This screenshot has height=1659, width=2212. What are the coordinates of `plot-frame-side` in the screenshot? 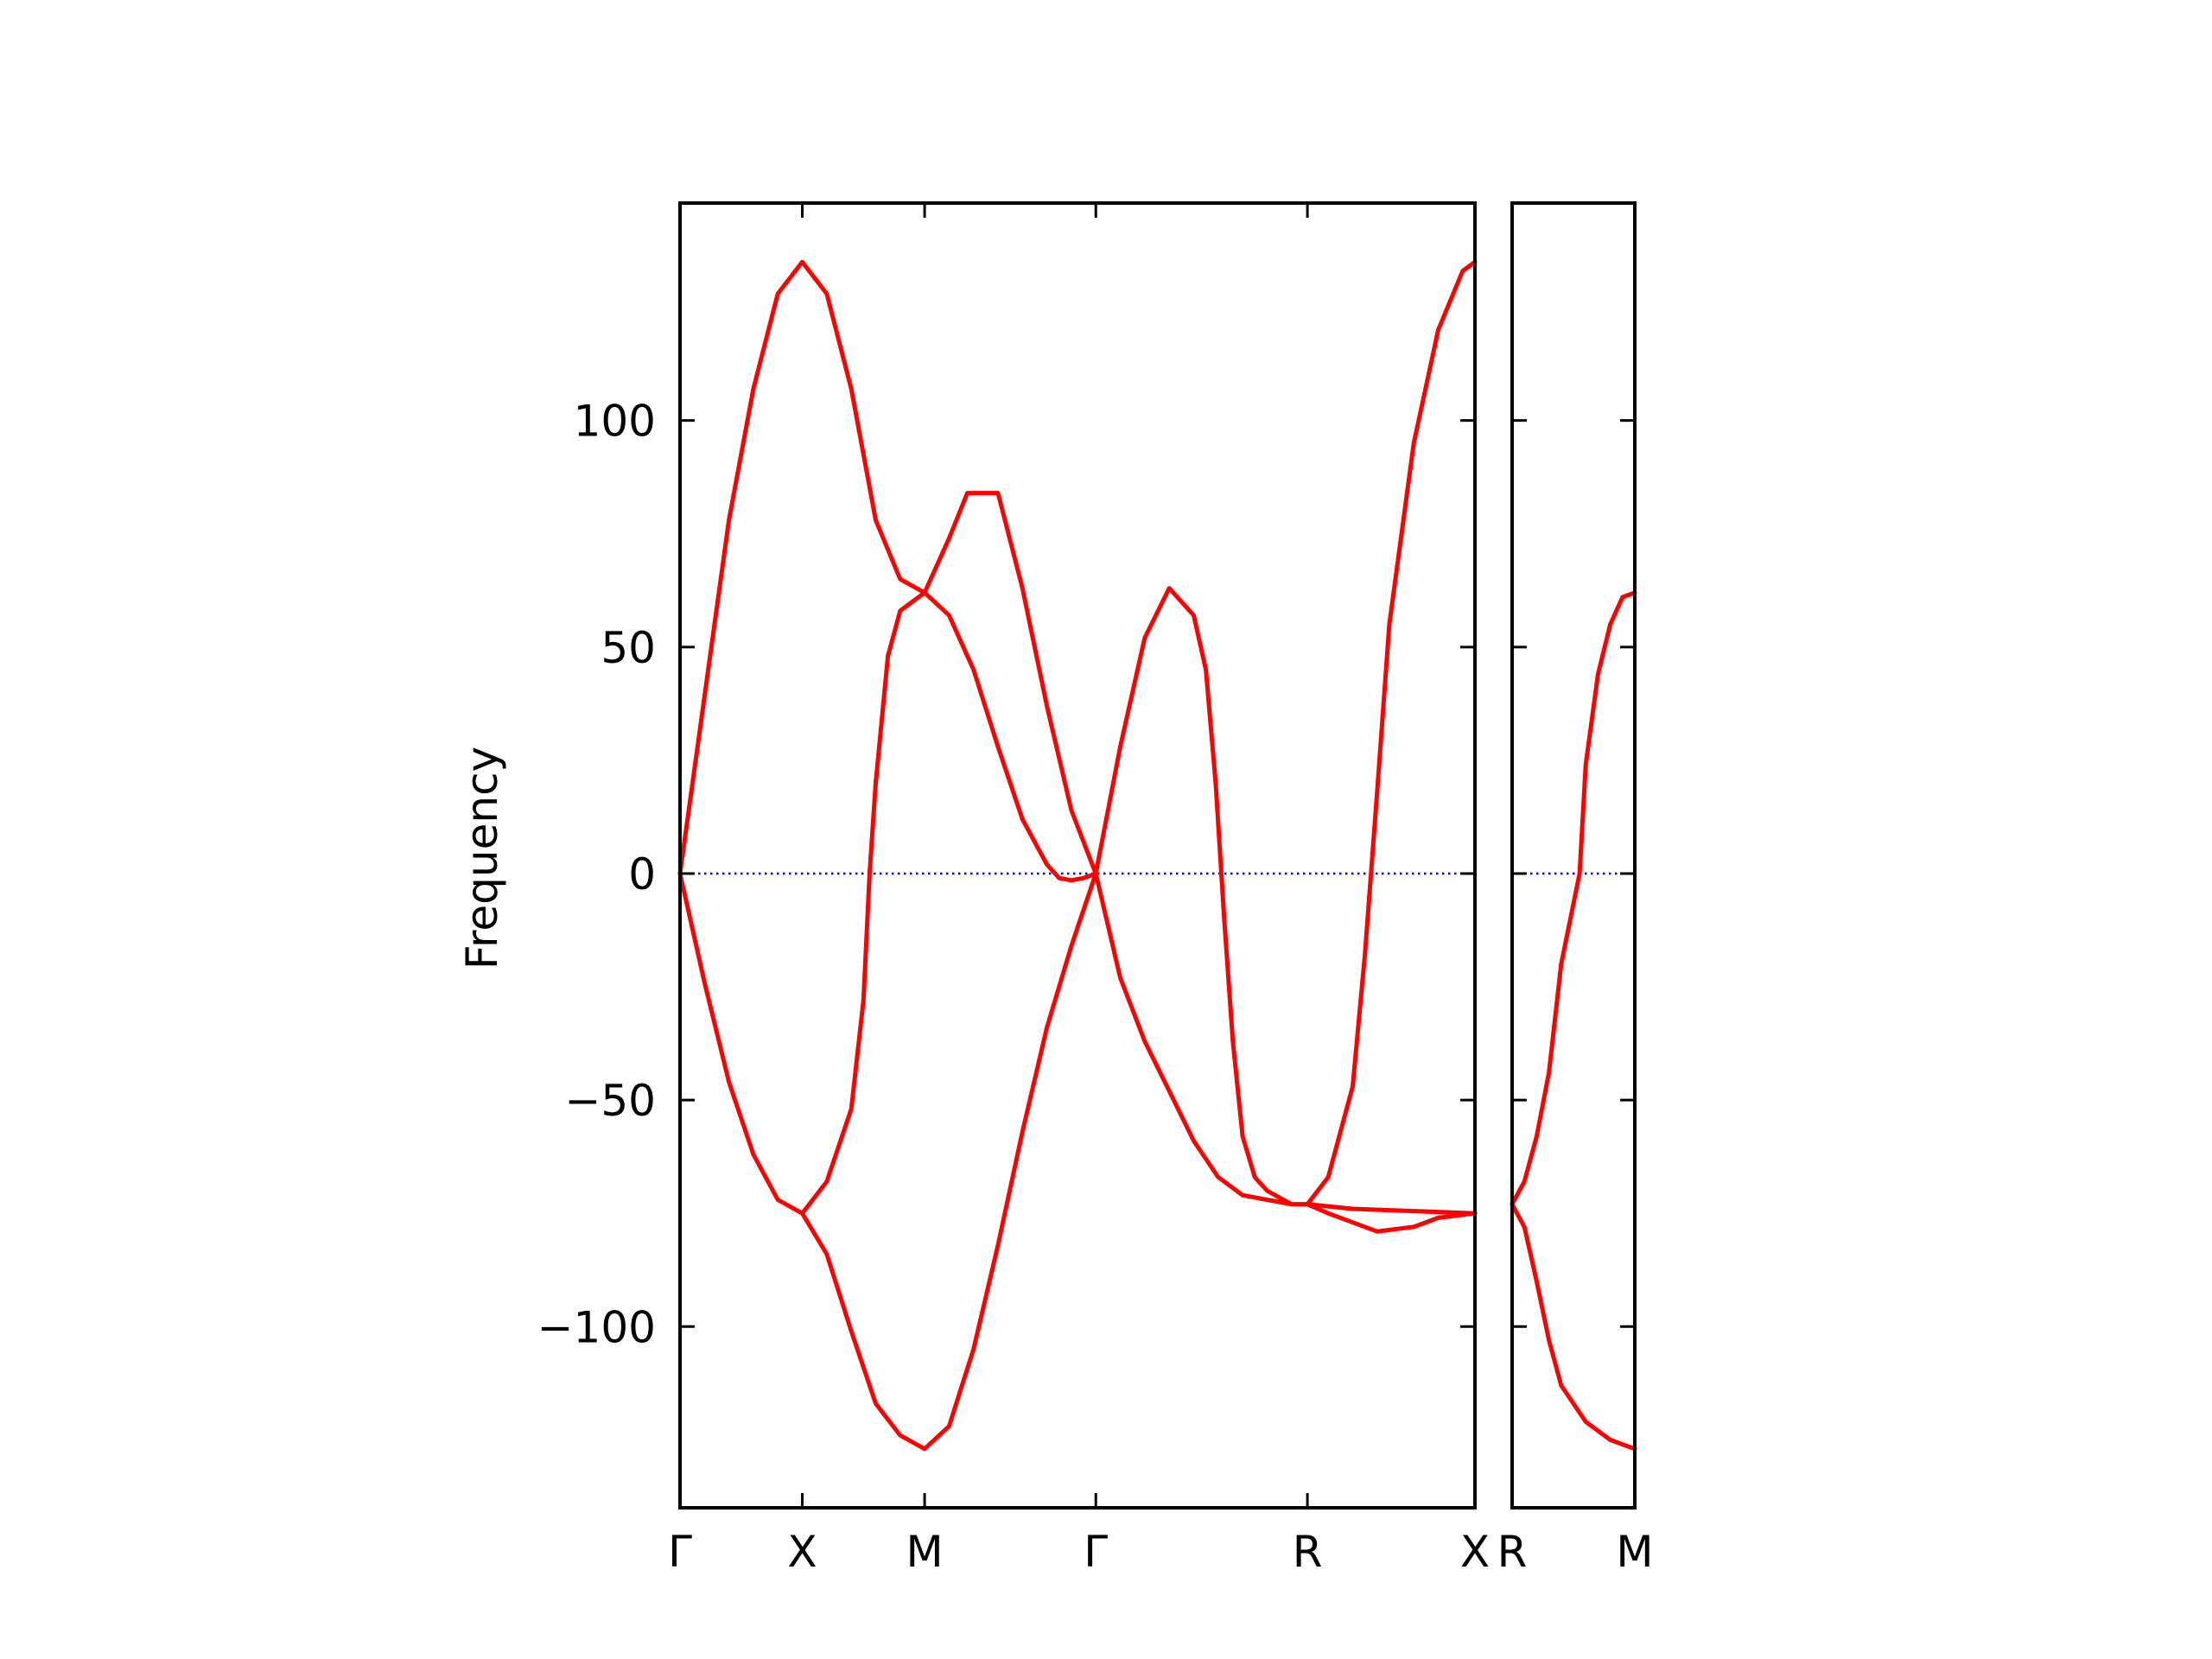 It's located at (1573, 855).